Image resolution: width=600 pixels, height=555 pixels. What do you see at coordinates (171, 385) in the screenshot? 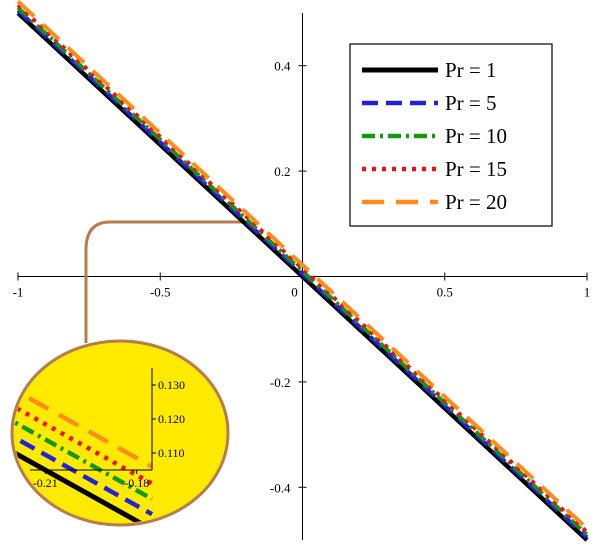
I see `inset-y-tick-label: 0.130` at bounding box center [171, 385].